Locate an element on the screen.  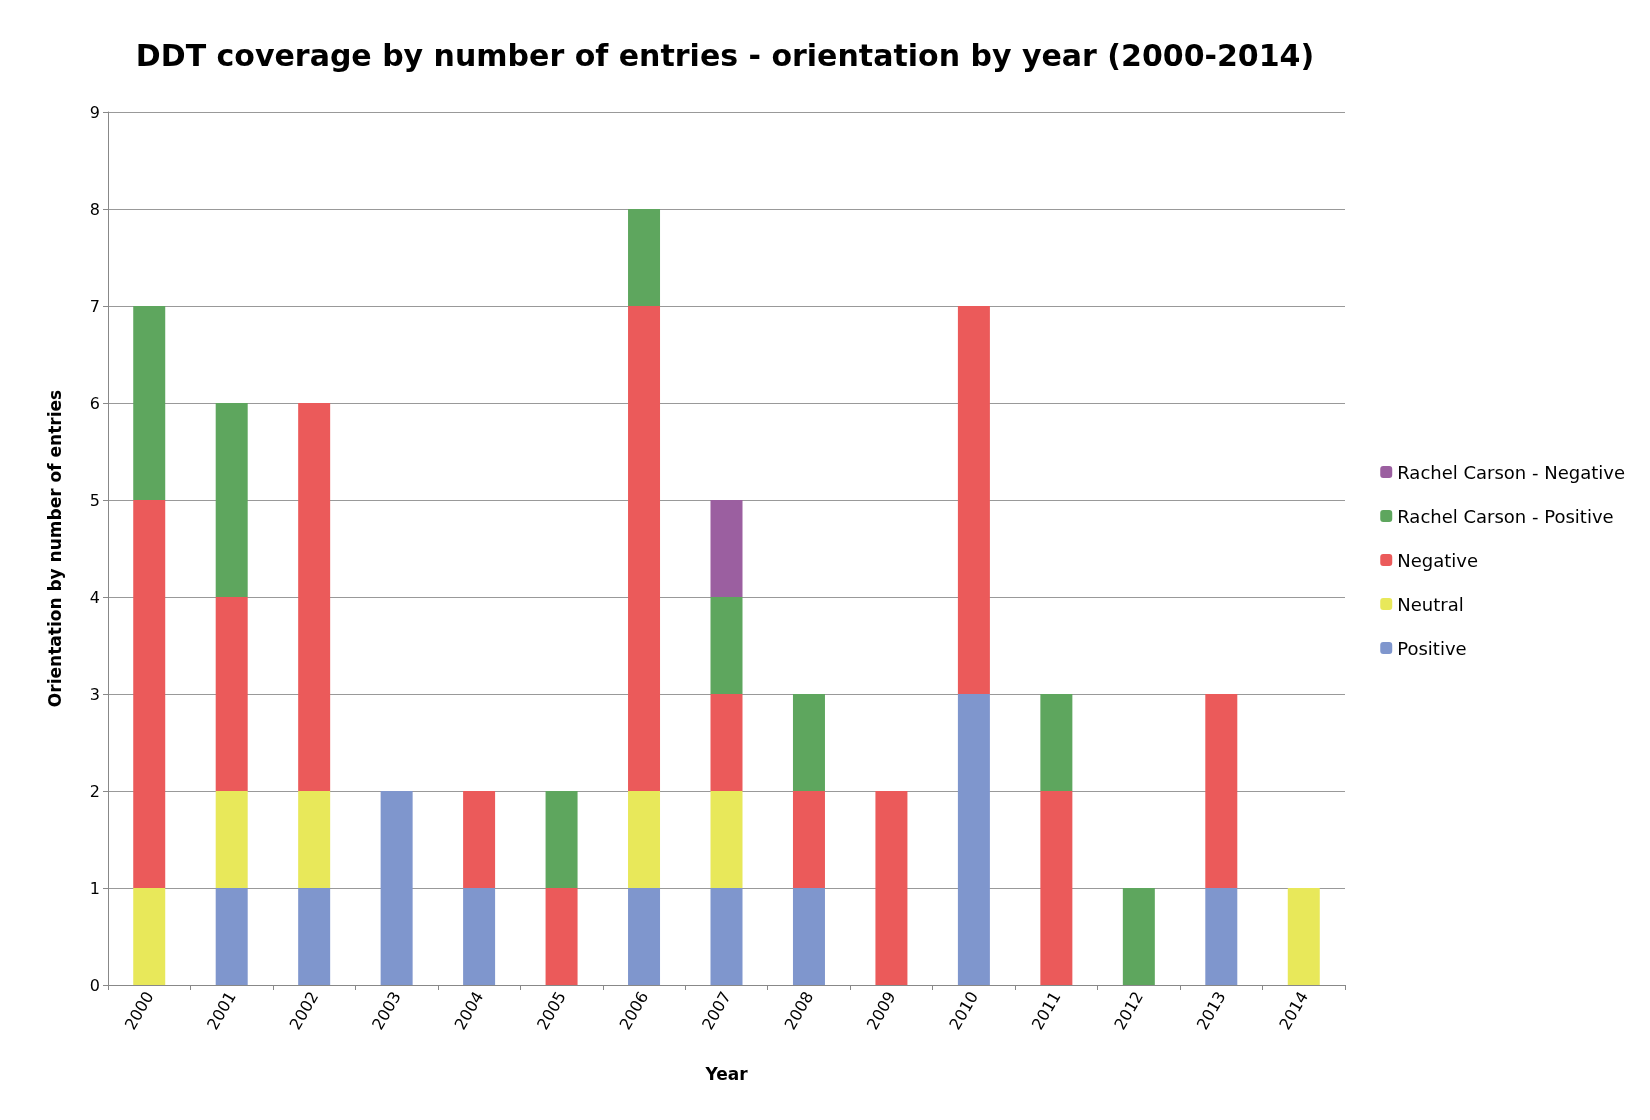
y-tick-label: 5 is located at coordinates (94, 500).